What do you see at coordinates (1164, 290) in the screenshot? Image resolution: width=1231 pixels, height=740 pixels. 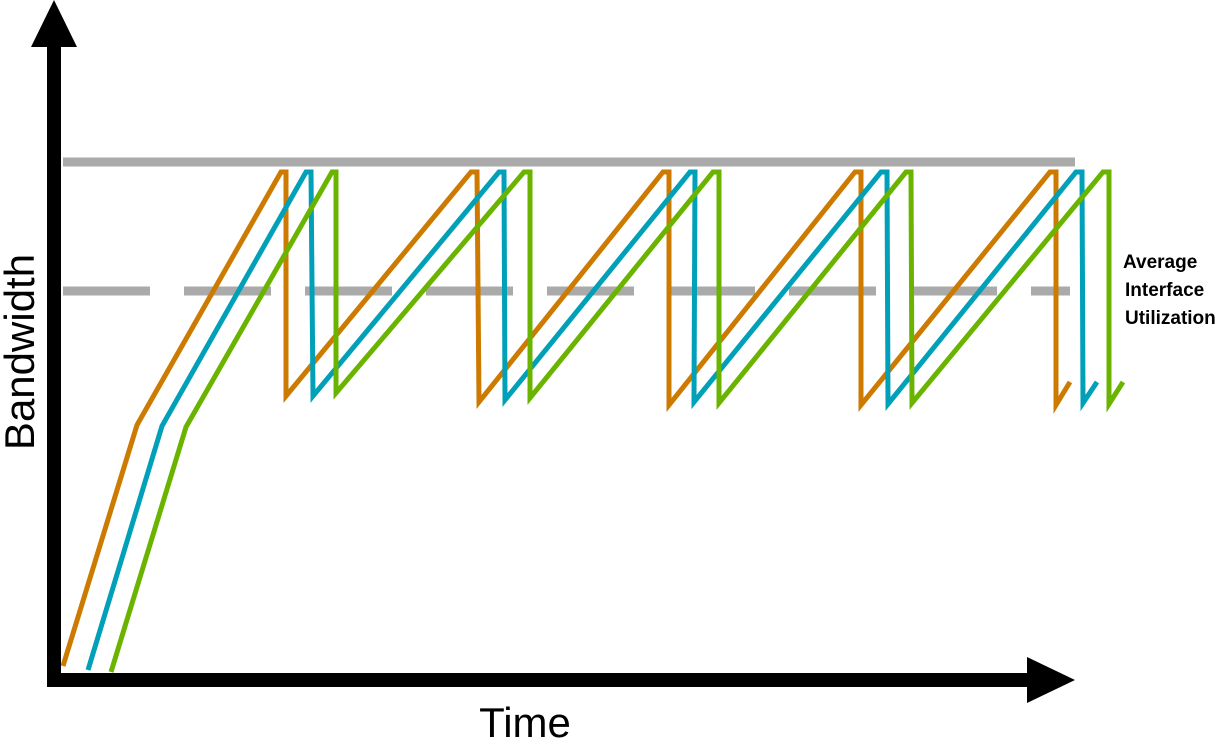 I see `average-utilization-label-line-2: Interface` at bounding box center [1164, 290].